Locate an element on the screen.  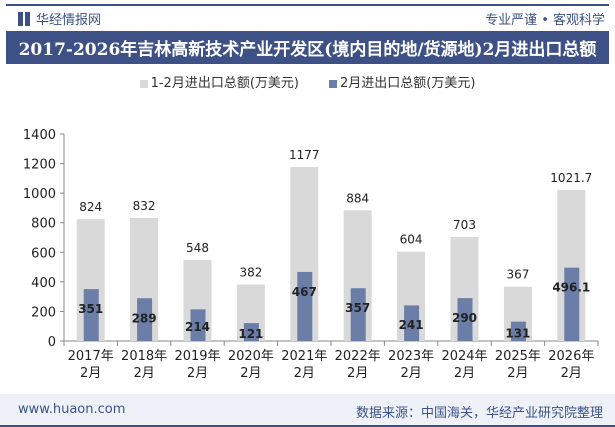
x-tick-label: 2026年 is located at coordinates (571, 356).